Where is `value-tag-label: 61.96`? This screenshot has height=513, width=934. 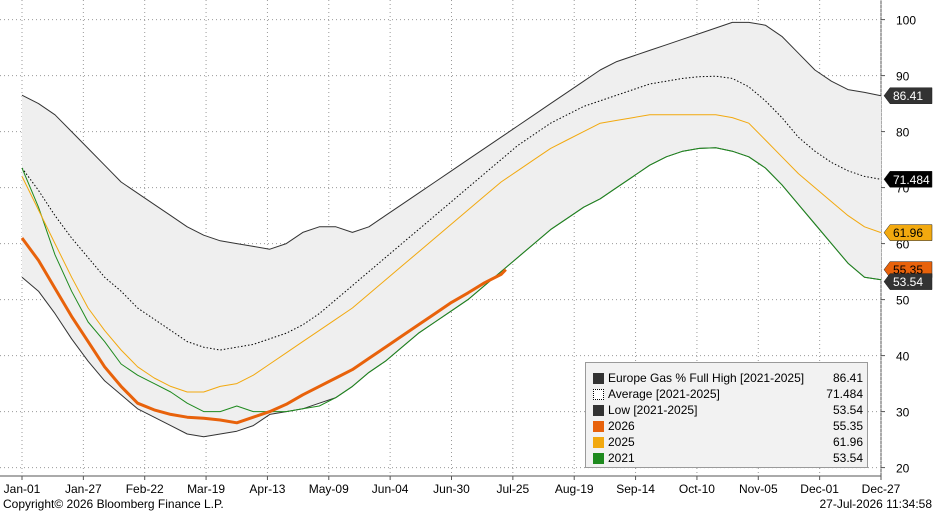
value-tag-label: 61.96 is located at coordinates (908, 233).